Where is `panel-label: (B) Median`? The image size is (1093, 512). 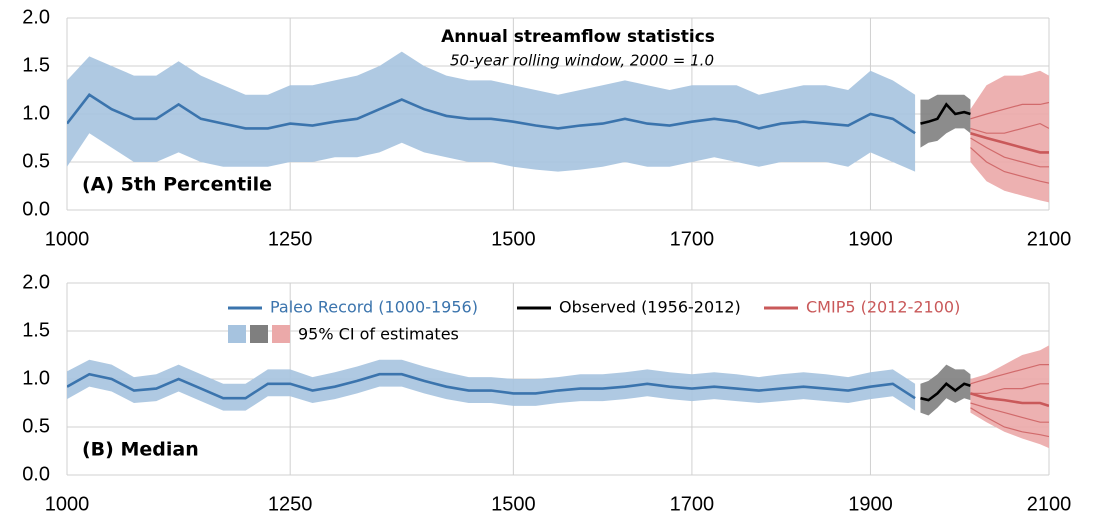
panel-label: (B) Median is located at coordinates (140, 450).